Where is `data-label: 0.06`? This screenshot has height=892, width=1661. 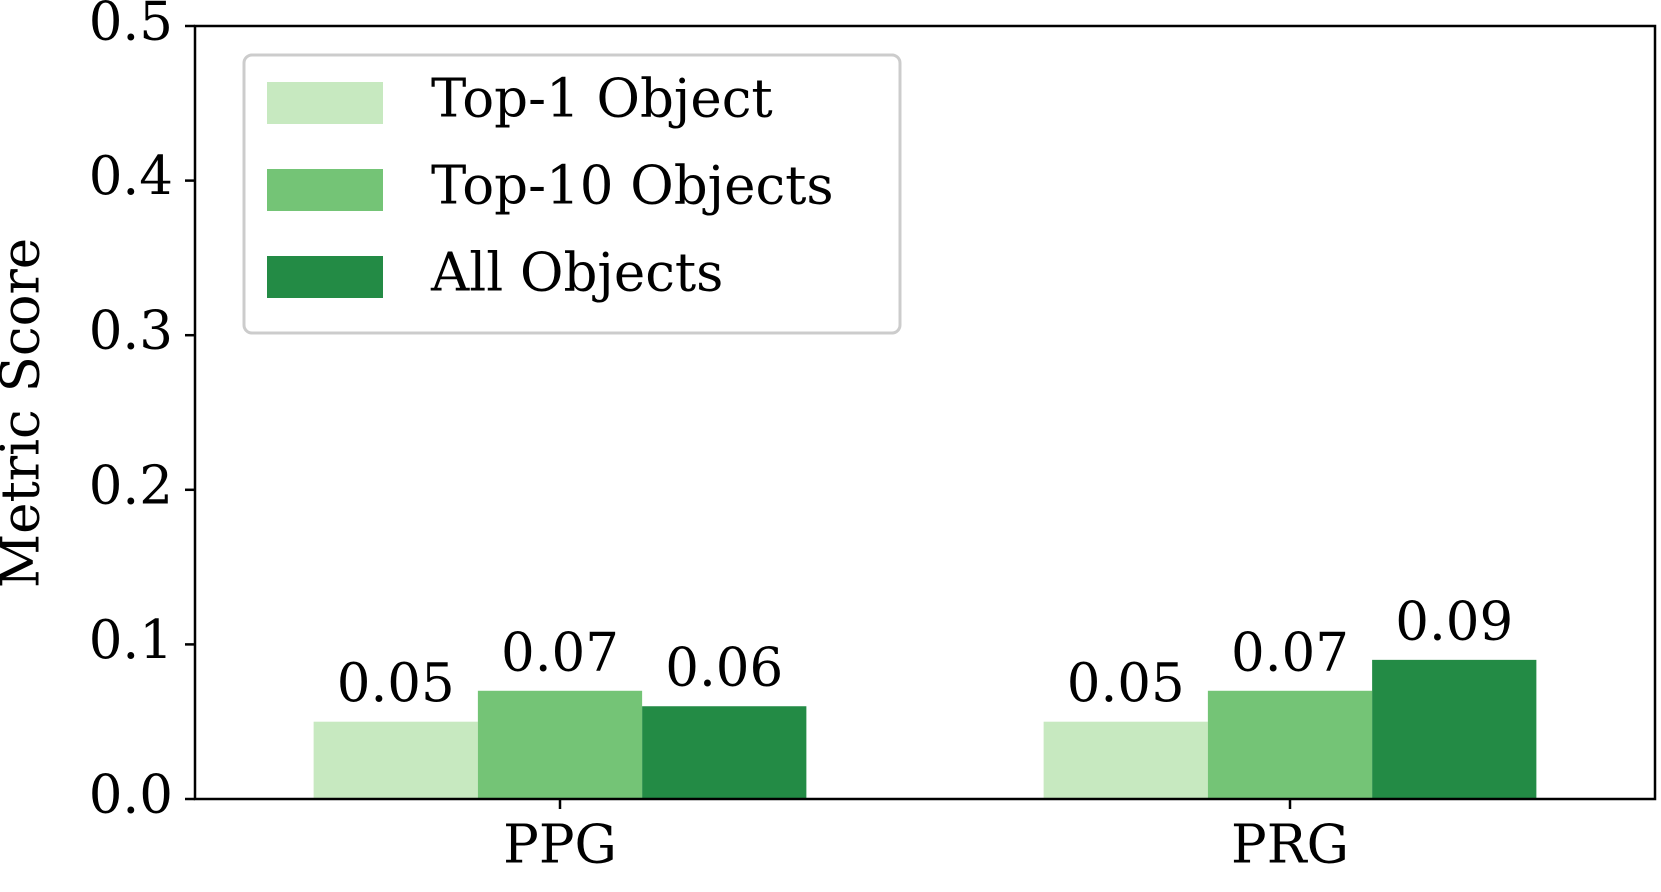 data-label: 0.06 is located at coordinates (724, 668).